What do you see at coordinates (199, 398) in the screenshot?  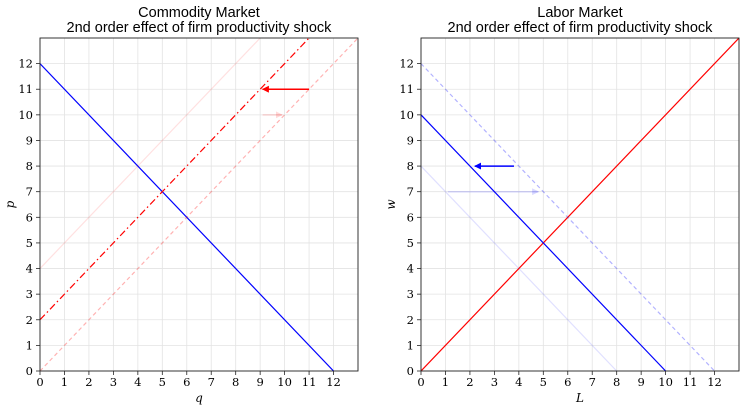 I see `x-axis-label: q` at bounding box center [199, 398].